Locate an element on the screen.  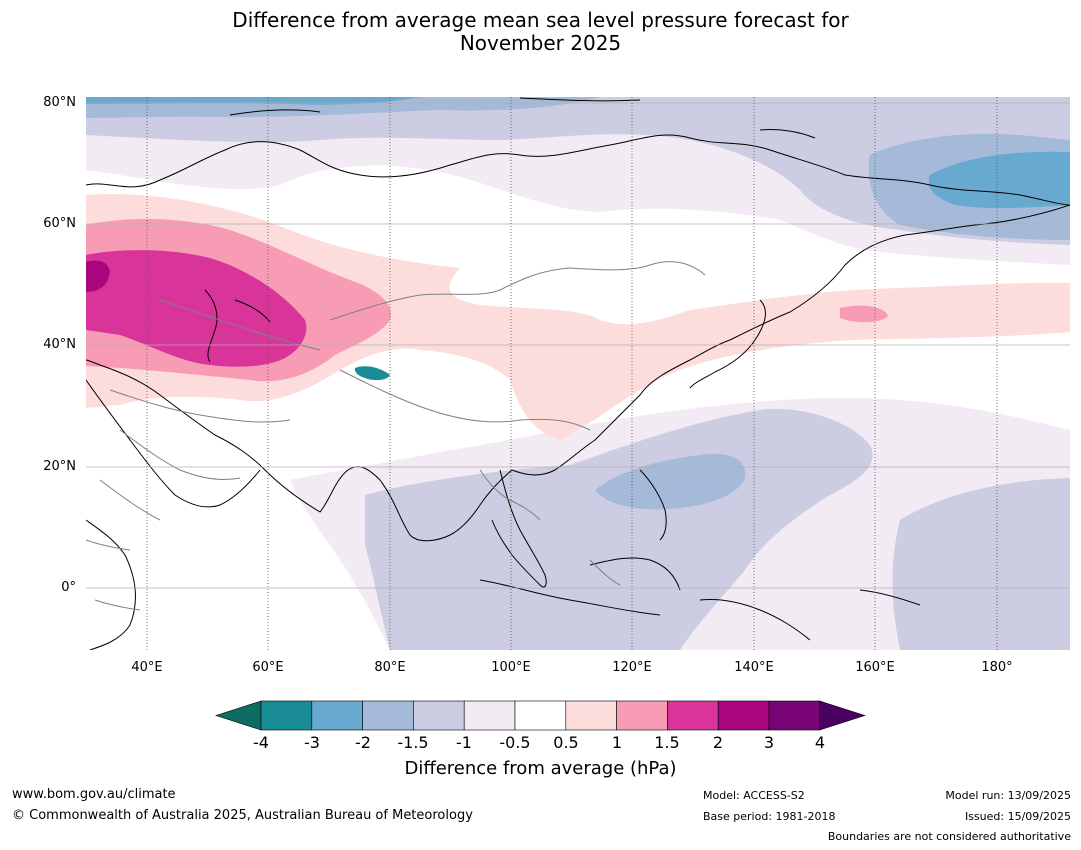
lon-label-180: 180° is located at coordinates (997, 667).